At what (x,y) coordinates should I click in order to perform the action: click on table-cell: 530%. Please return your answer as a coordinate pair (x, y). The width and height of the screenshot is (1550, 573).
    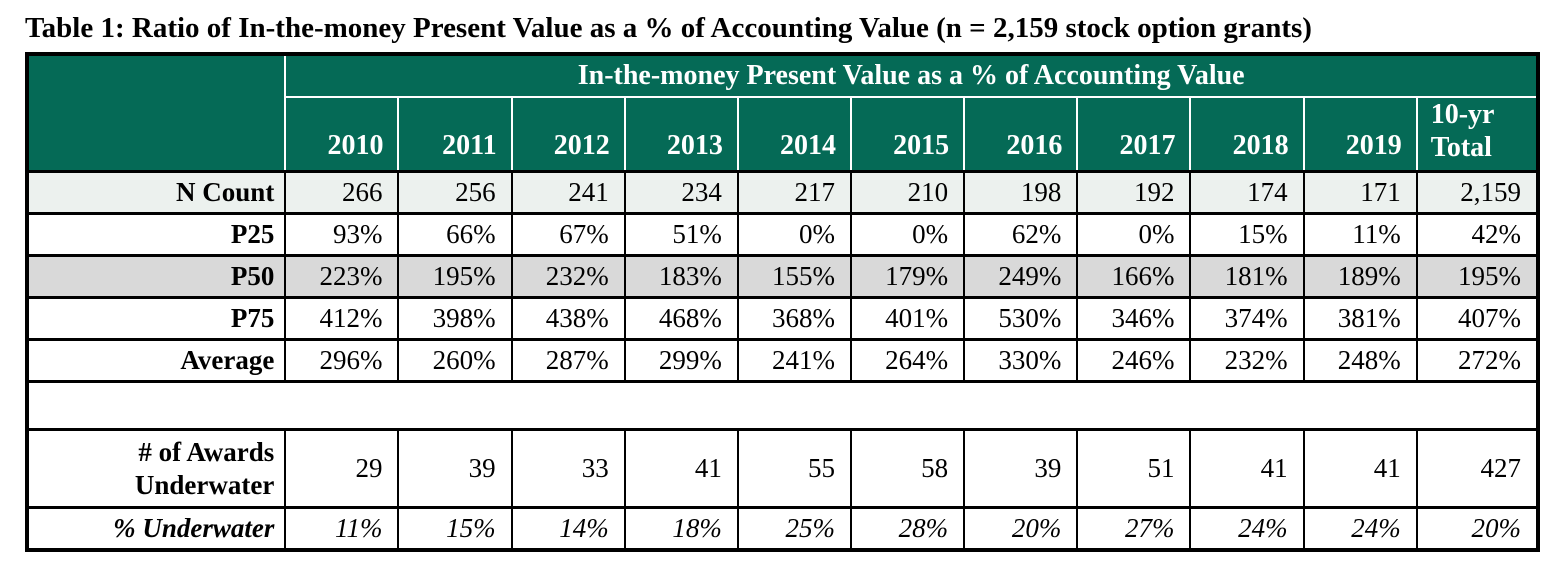
    Looking at the image, I should click on (1021, 319).